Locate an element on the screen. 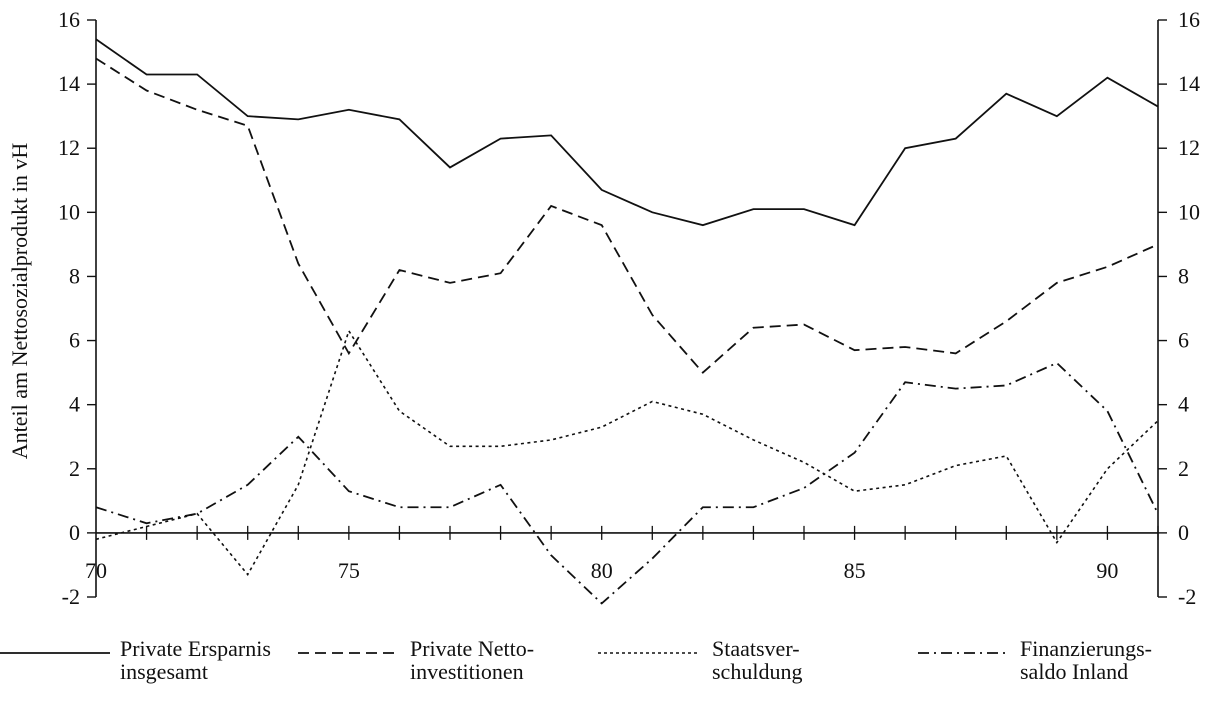  legend-swatch-dotted is located at coordinates (648, 653).